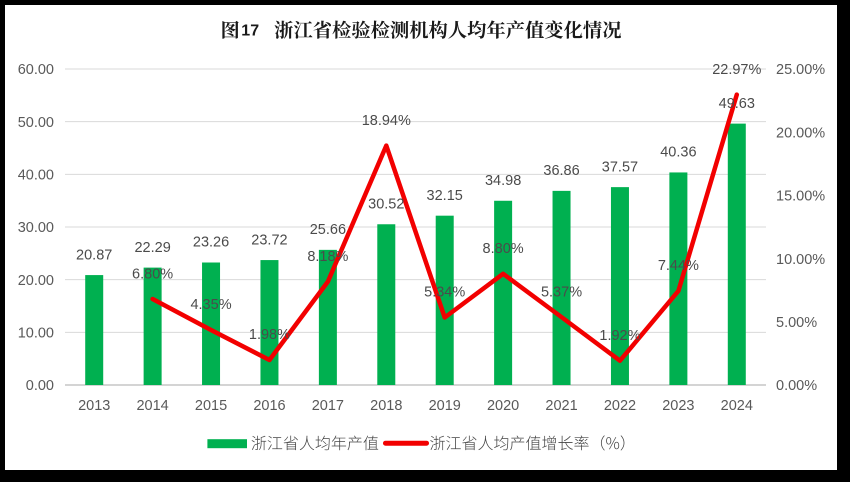 The height and width of the screenshot is (482, 850). Describe the element at coordinates (269, 240) in the screenshot. I see `svg-text: 23.72` at that location.